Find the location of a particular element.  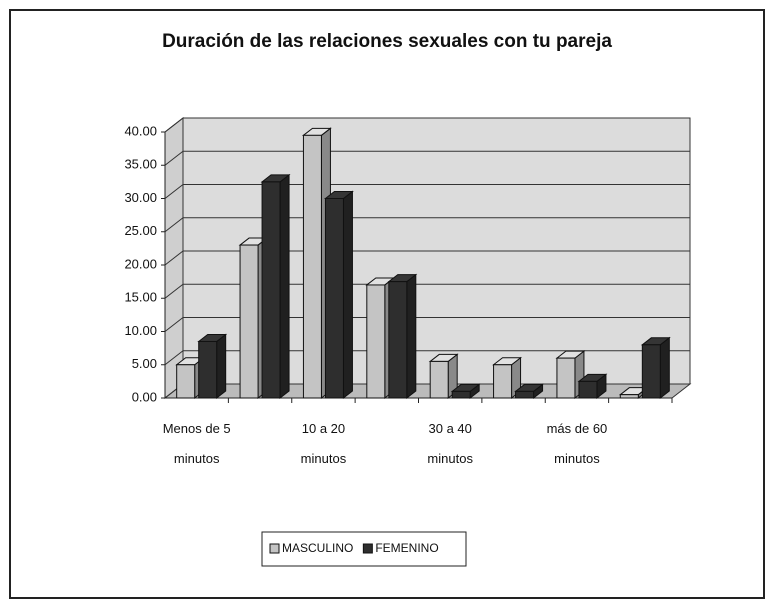

x-tick-label: 30 a 40 minutos is located at coordinates (450, 443).